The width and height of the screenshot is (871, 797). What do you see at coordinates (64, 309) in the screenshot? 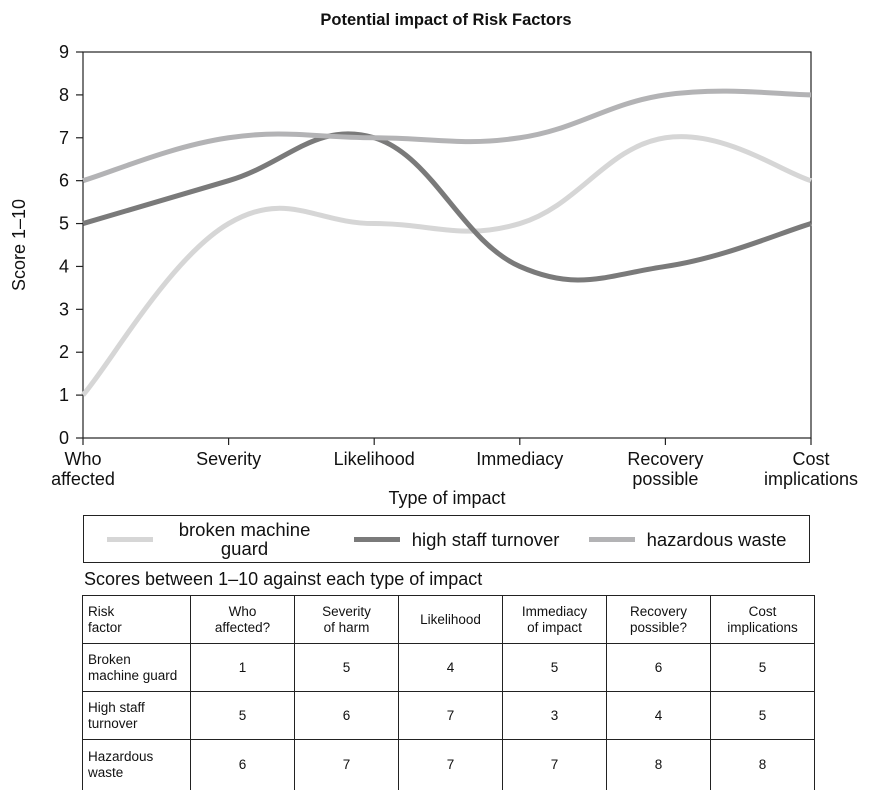
I see `y-tick-label: 3` at bounding box center [64, 309].